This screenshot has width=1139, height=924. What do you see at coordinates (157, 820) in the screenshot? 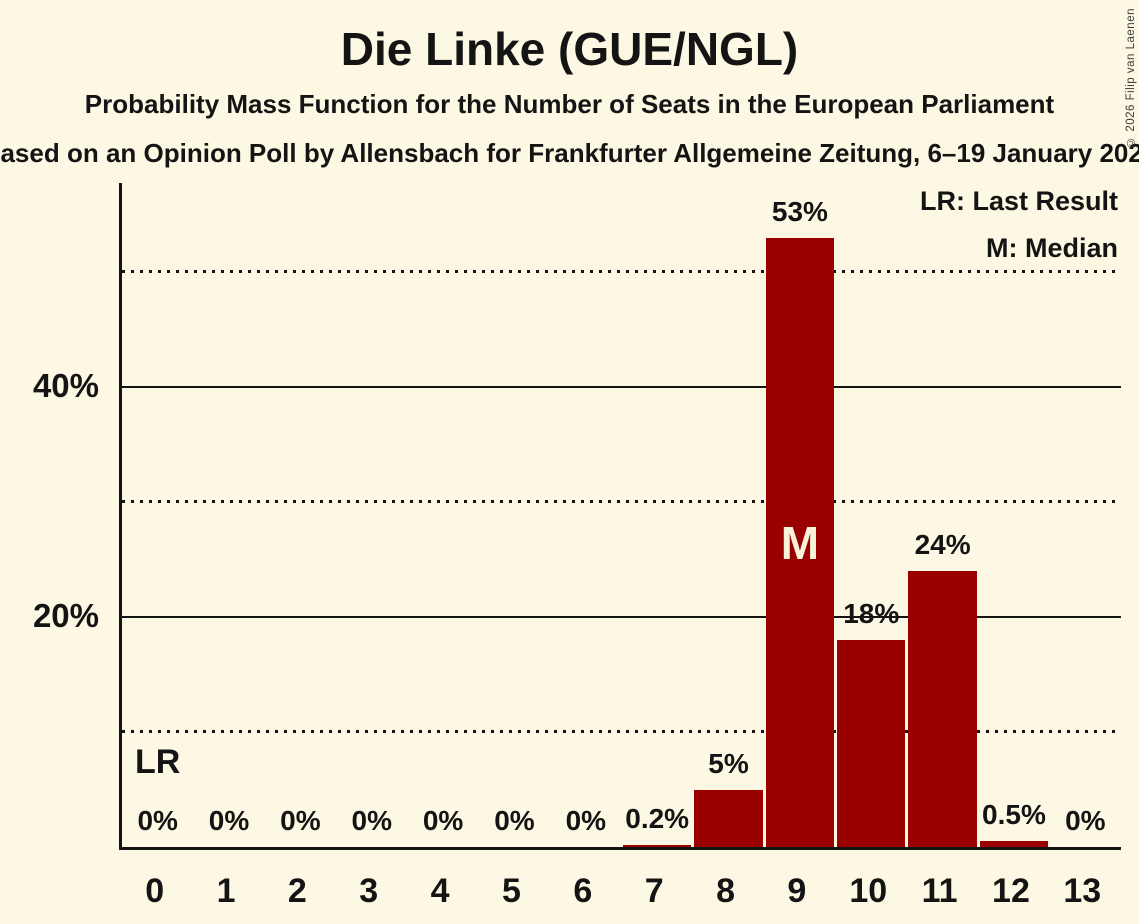
I see `bar-label-seat-0: 0%` at bounding box center [157, 820].